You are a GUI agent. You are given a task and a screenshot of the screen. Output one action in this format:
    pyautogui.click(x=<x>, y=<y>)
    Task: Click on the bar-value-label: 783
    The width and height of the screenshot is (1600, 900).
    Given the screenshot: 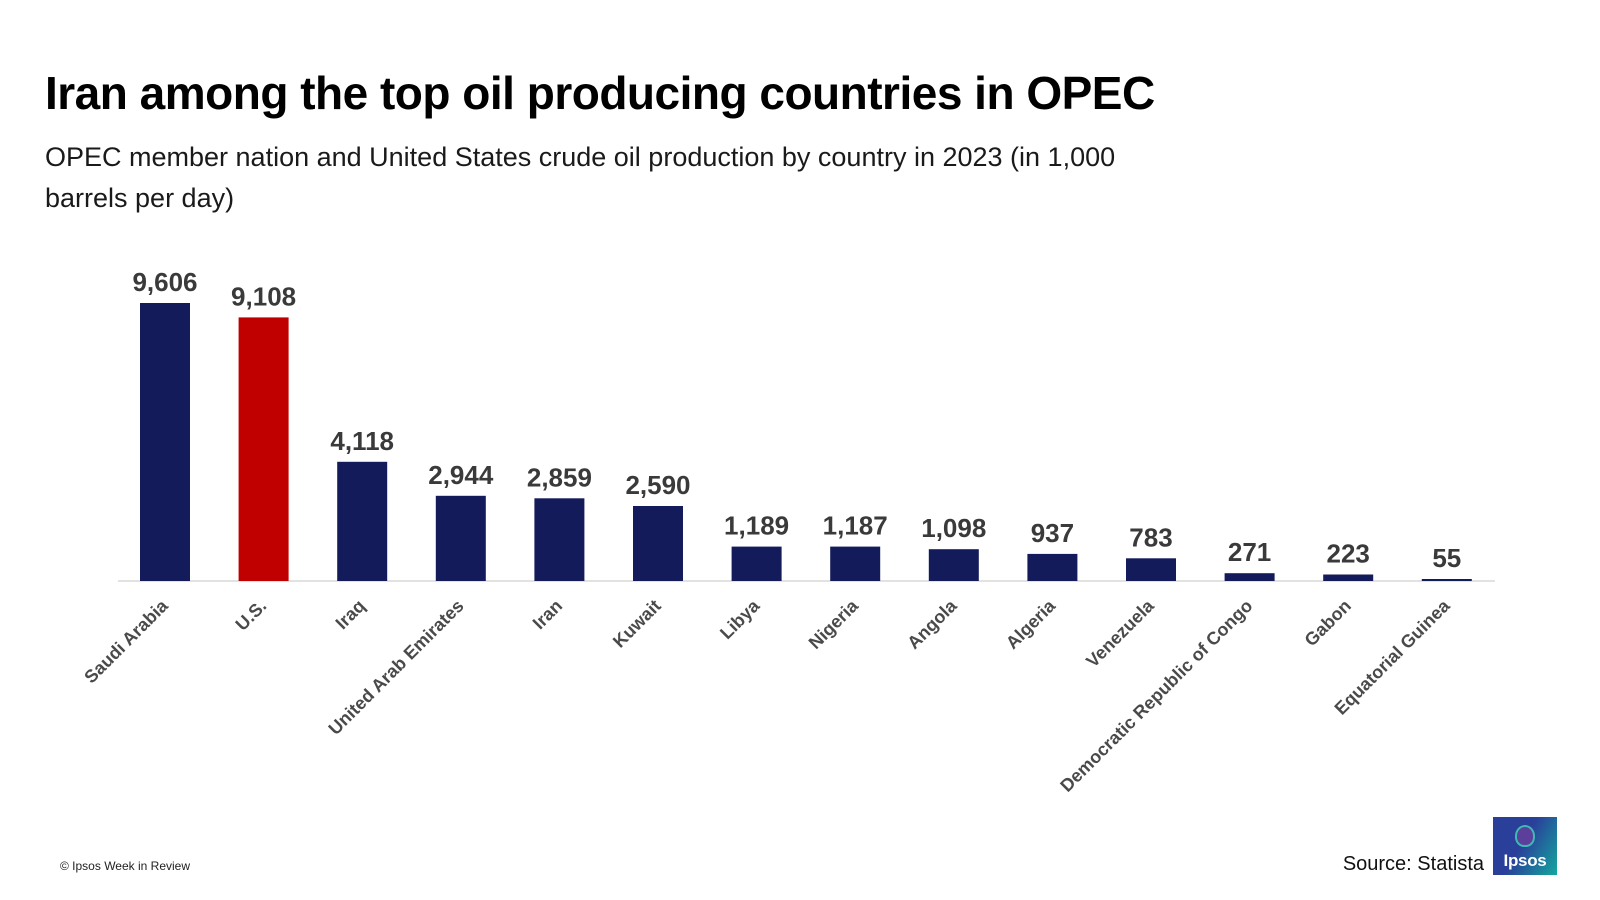 What is the action you would take?
    pyautogui.click(x=1150, y=537)
    